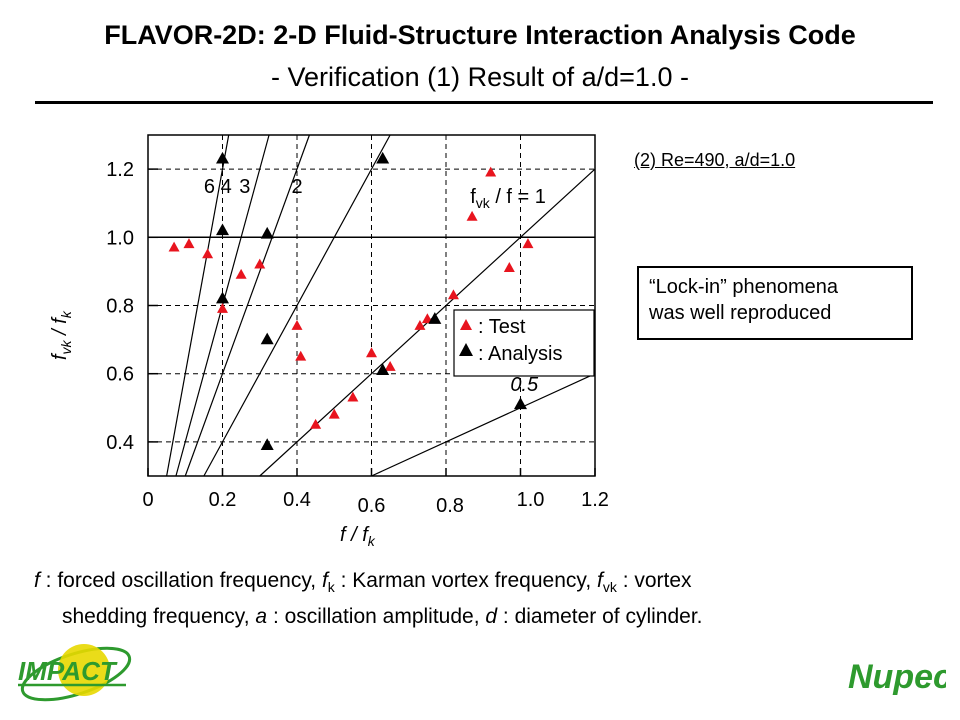  Describe the element at coordinates (466, 324) in the screenshot. I see `legend-test-marker` at that location.